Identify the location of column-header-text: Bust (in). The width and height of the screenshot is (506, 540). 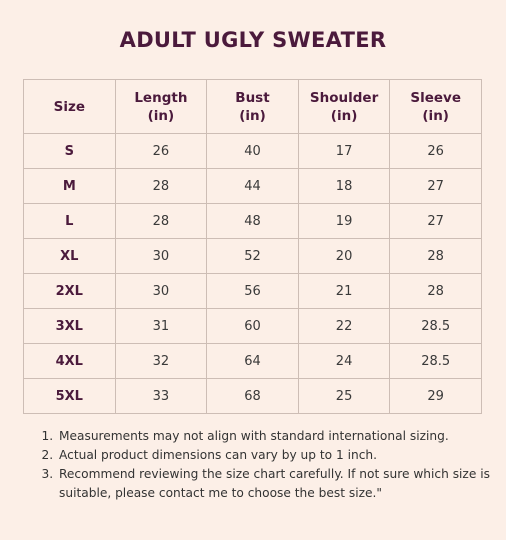
(252, 106).